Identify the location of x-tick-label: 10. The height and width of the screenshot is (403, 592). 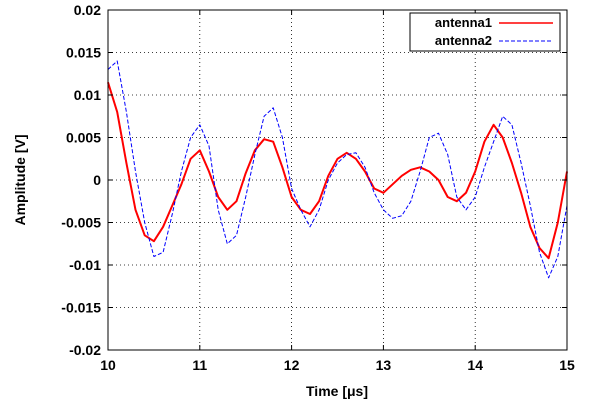
(108, 365).